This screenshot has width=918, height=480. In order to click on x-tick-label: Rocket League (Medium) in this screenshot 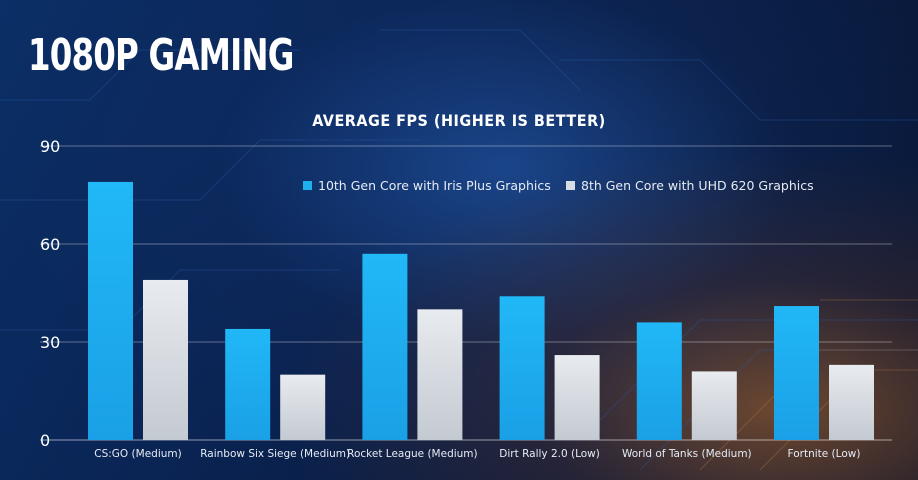, I will do `click(412, 454)`.